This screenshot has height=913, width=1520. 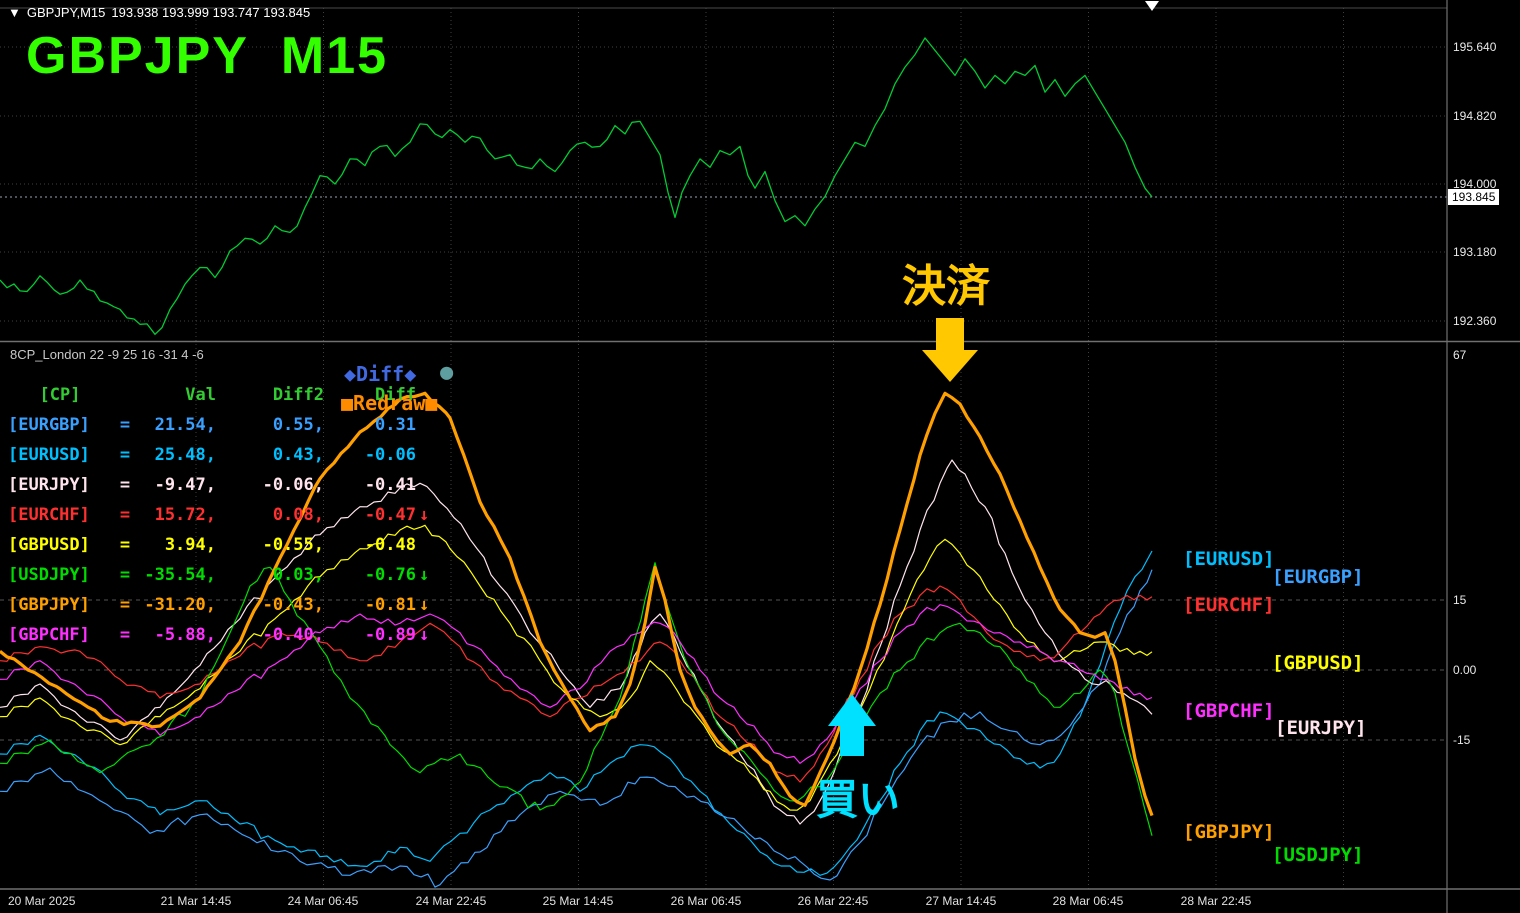 I want to click on time-tick: 26 Mar 22:45, so click(x=833, y=901).